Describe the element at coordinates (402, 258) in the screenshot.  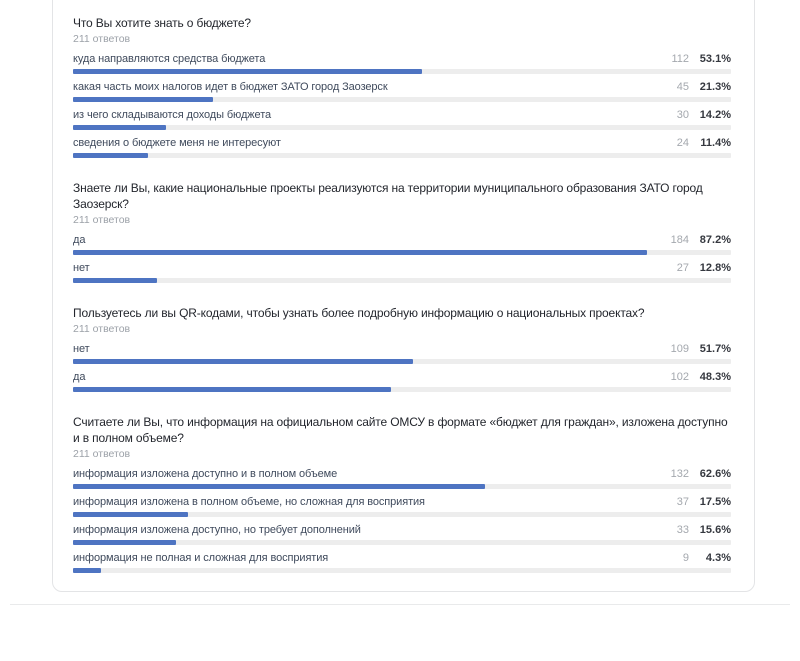
I see `answer-rows: да 184 87.2% нет 27 12.8%` at that location.